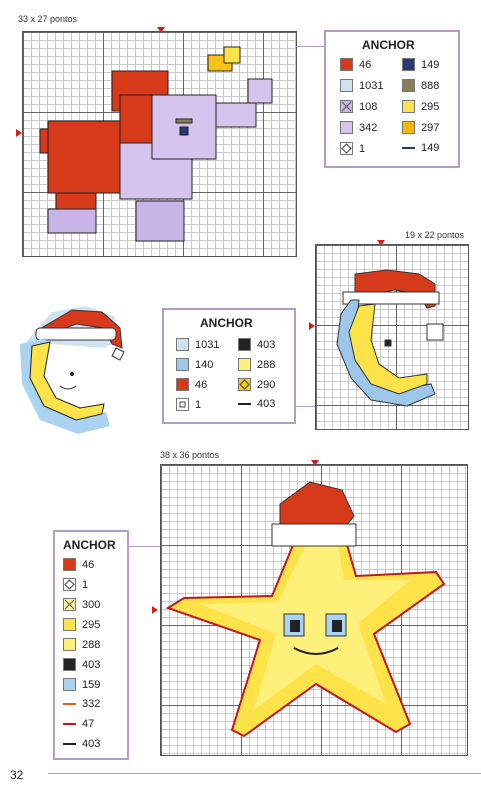 Image resolution: width=481 pixels, height=800 pixels. Describe the element at coordinates (226, 323) in the screenshot. I see `middle-legend-title: ANCHOR` at that location.